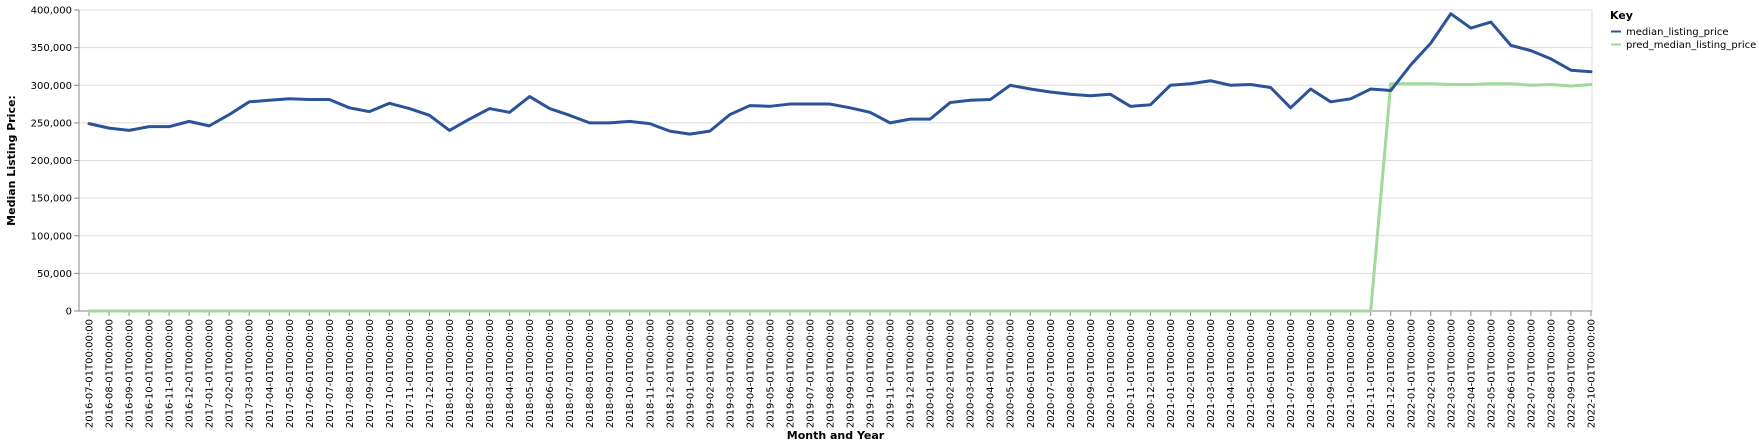 Image resolution: width=1759 pixels, height=447 pixels. Describe the element at coordinates (1621, 15) in the screenshot. I see `legend-title: Key` at that location.